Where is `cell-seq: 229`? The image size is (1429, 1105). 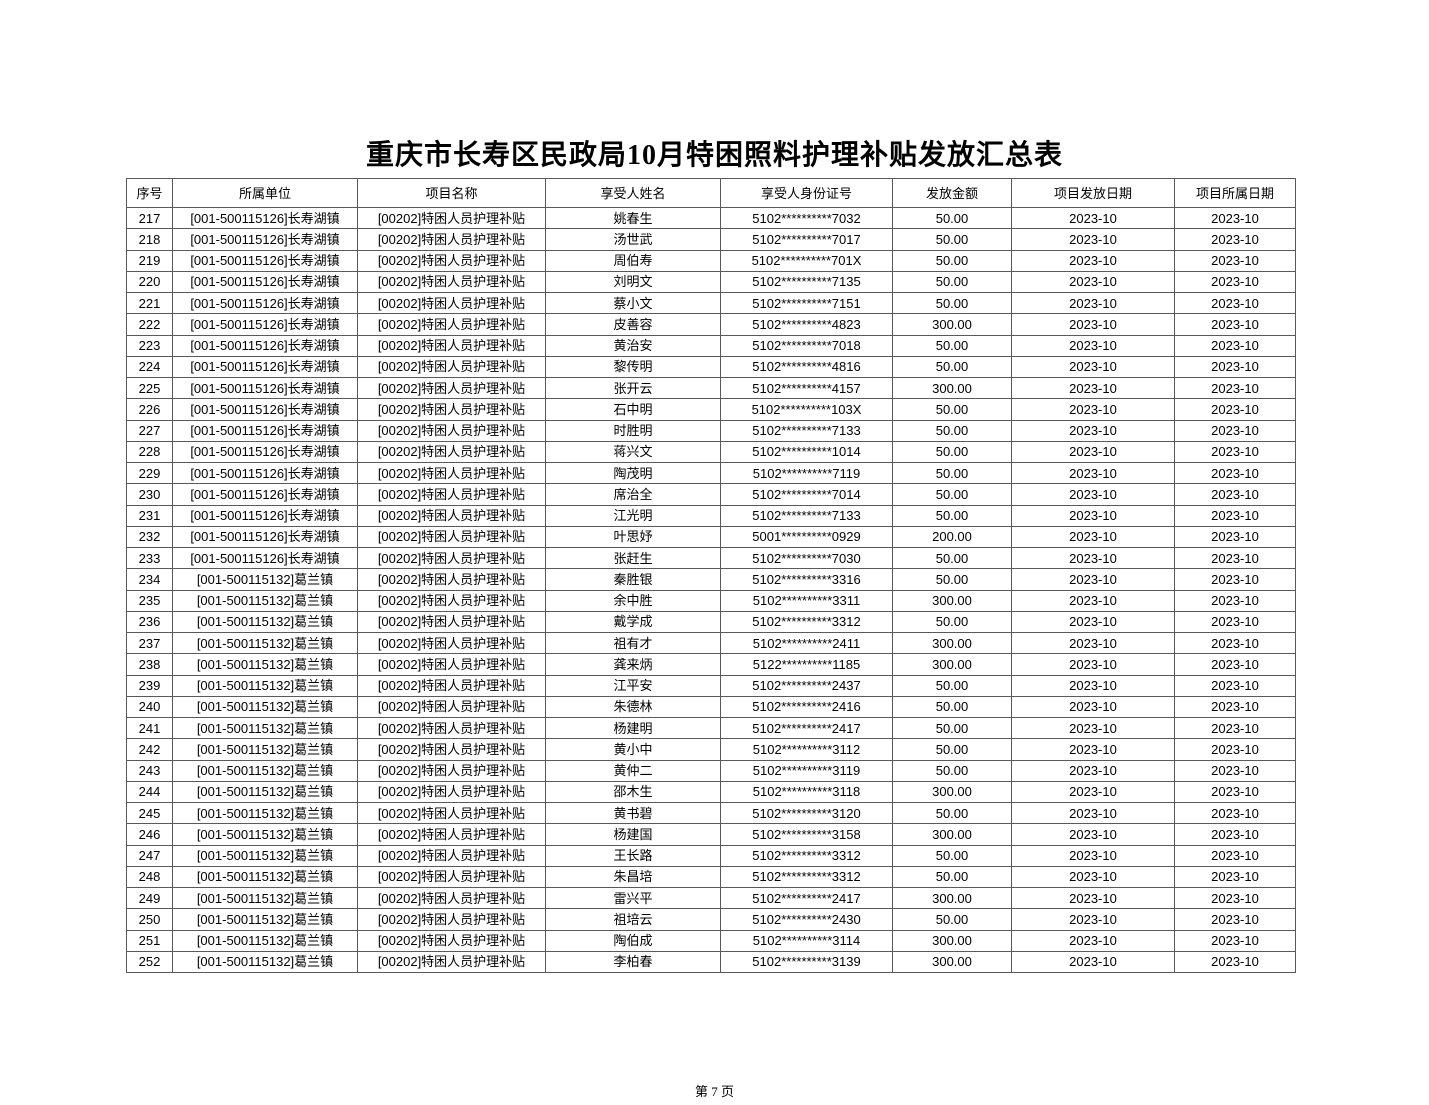 cell-seq: 229 is located at coordinates (149, 473).